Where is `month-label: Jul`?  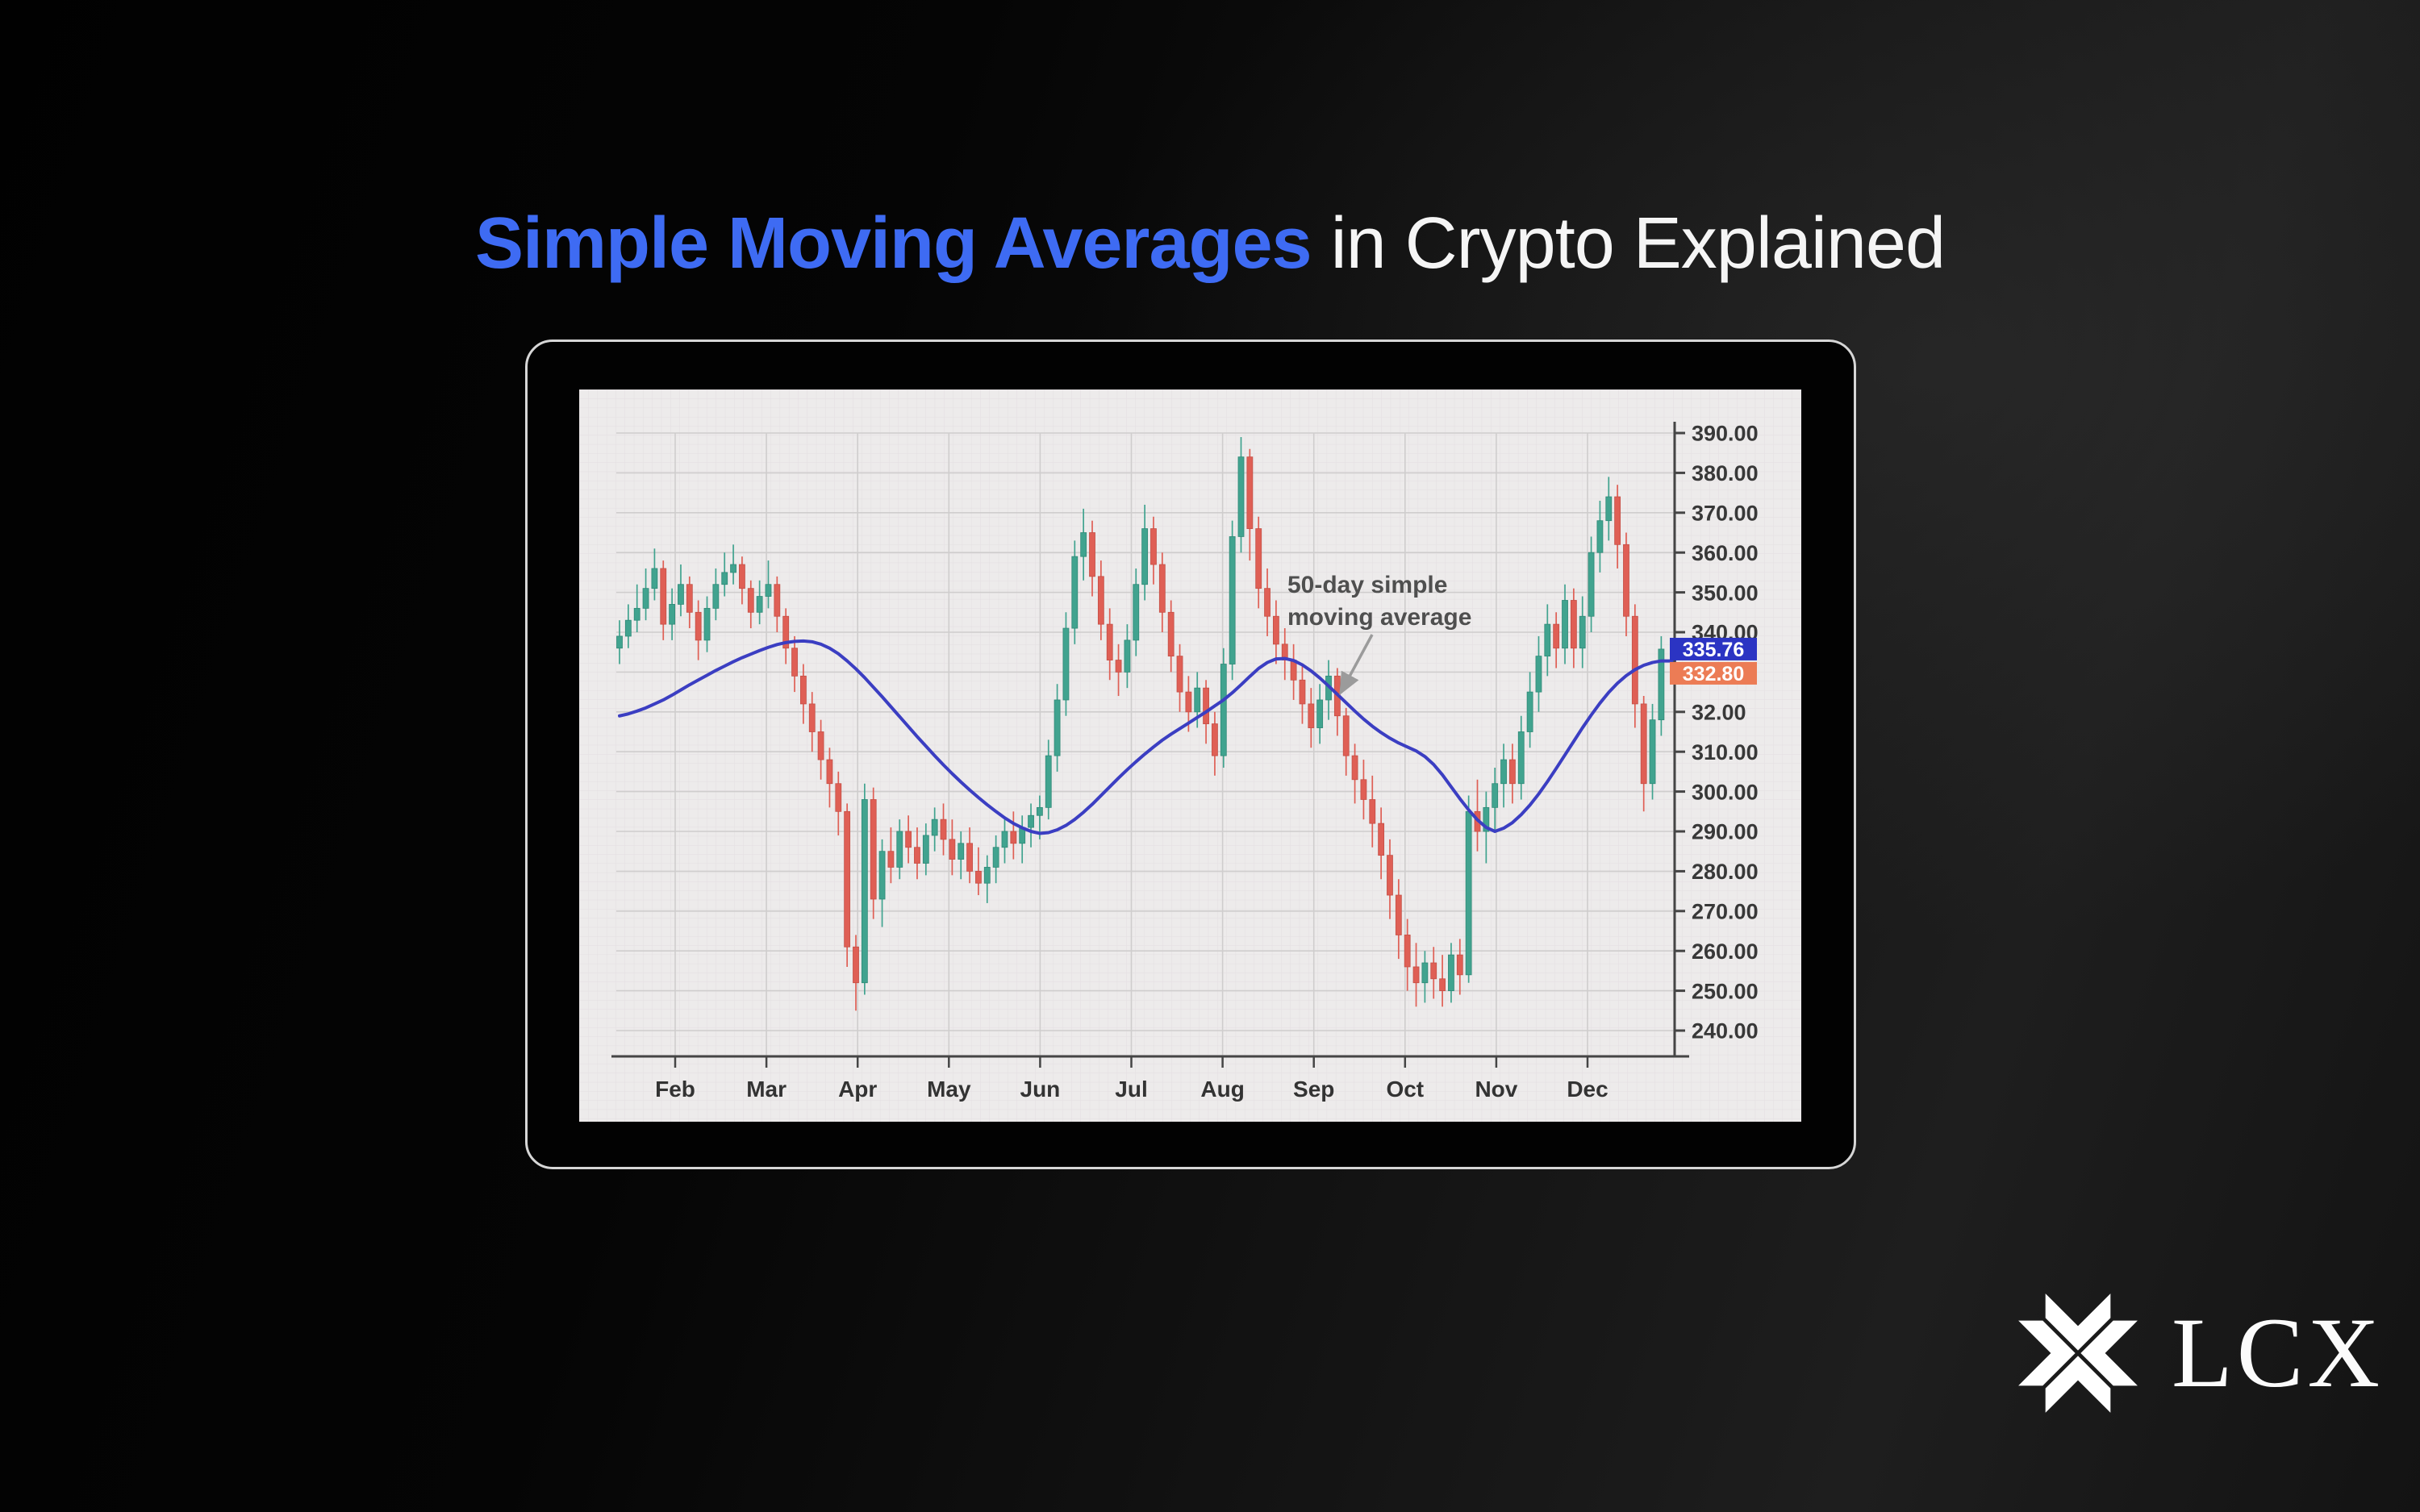 month-label: Jul is located at coordinates (1131, 1089).